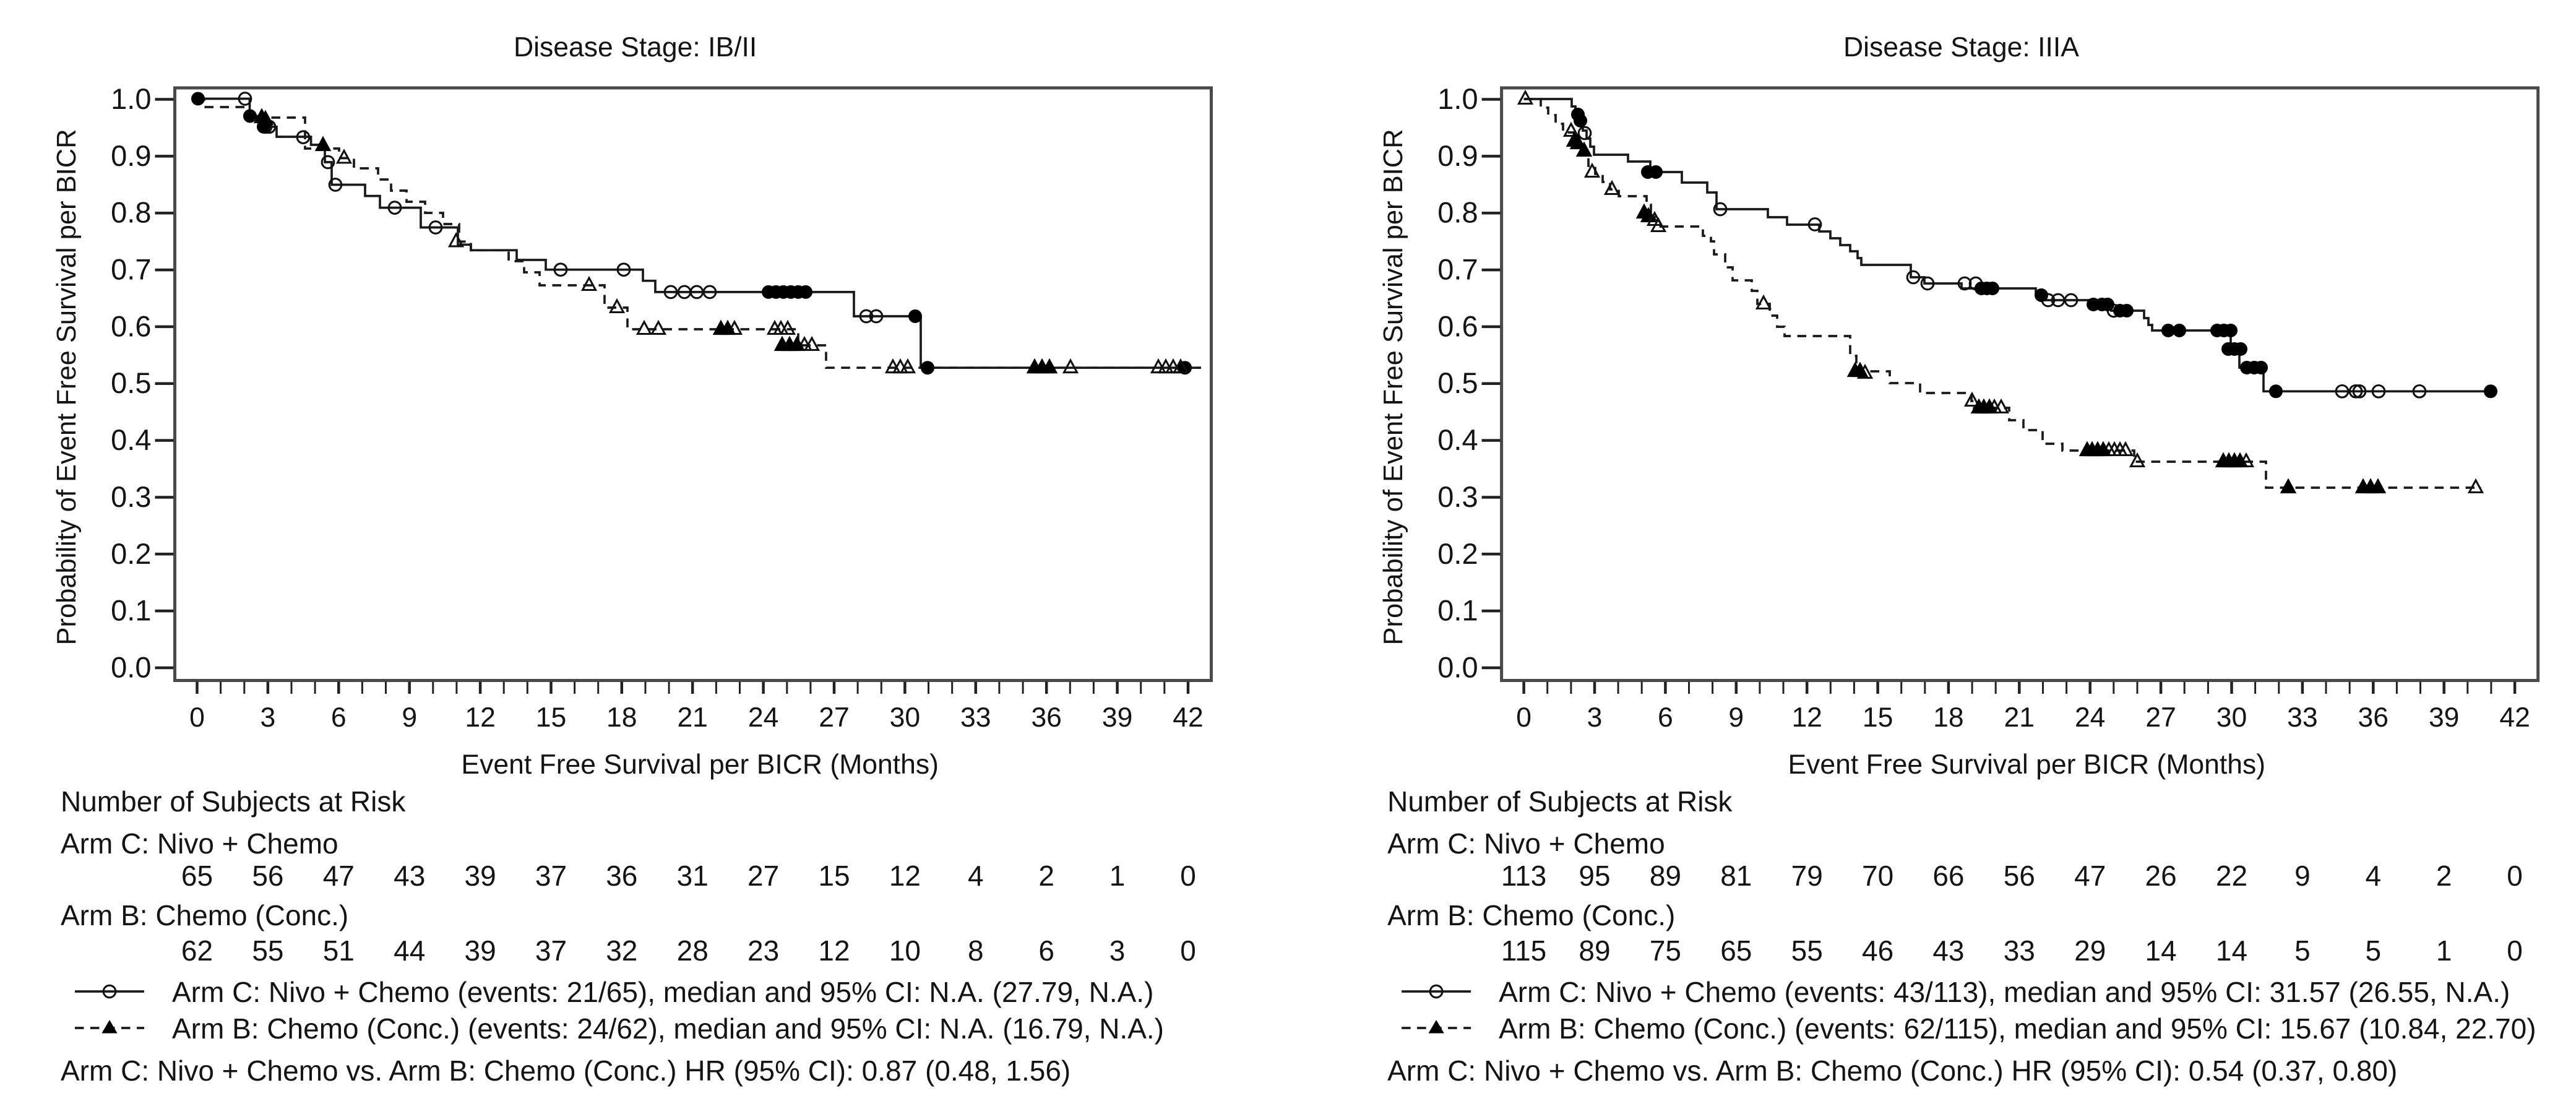 The height and width of the screenshot is (1114, 2576). Describe the element at coordinates (2161, 876) in the screenshot. I see `svg-text: 26` at that location.